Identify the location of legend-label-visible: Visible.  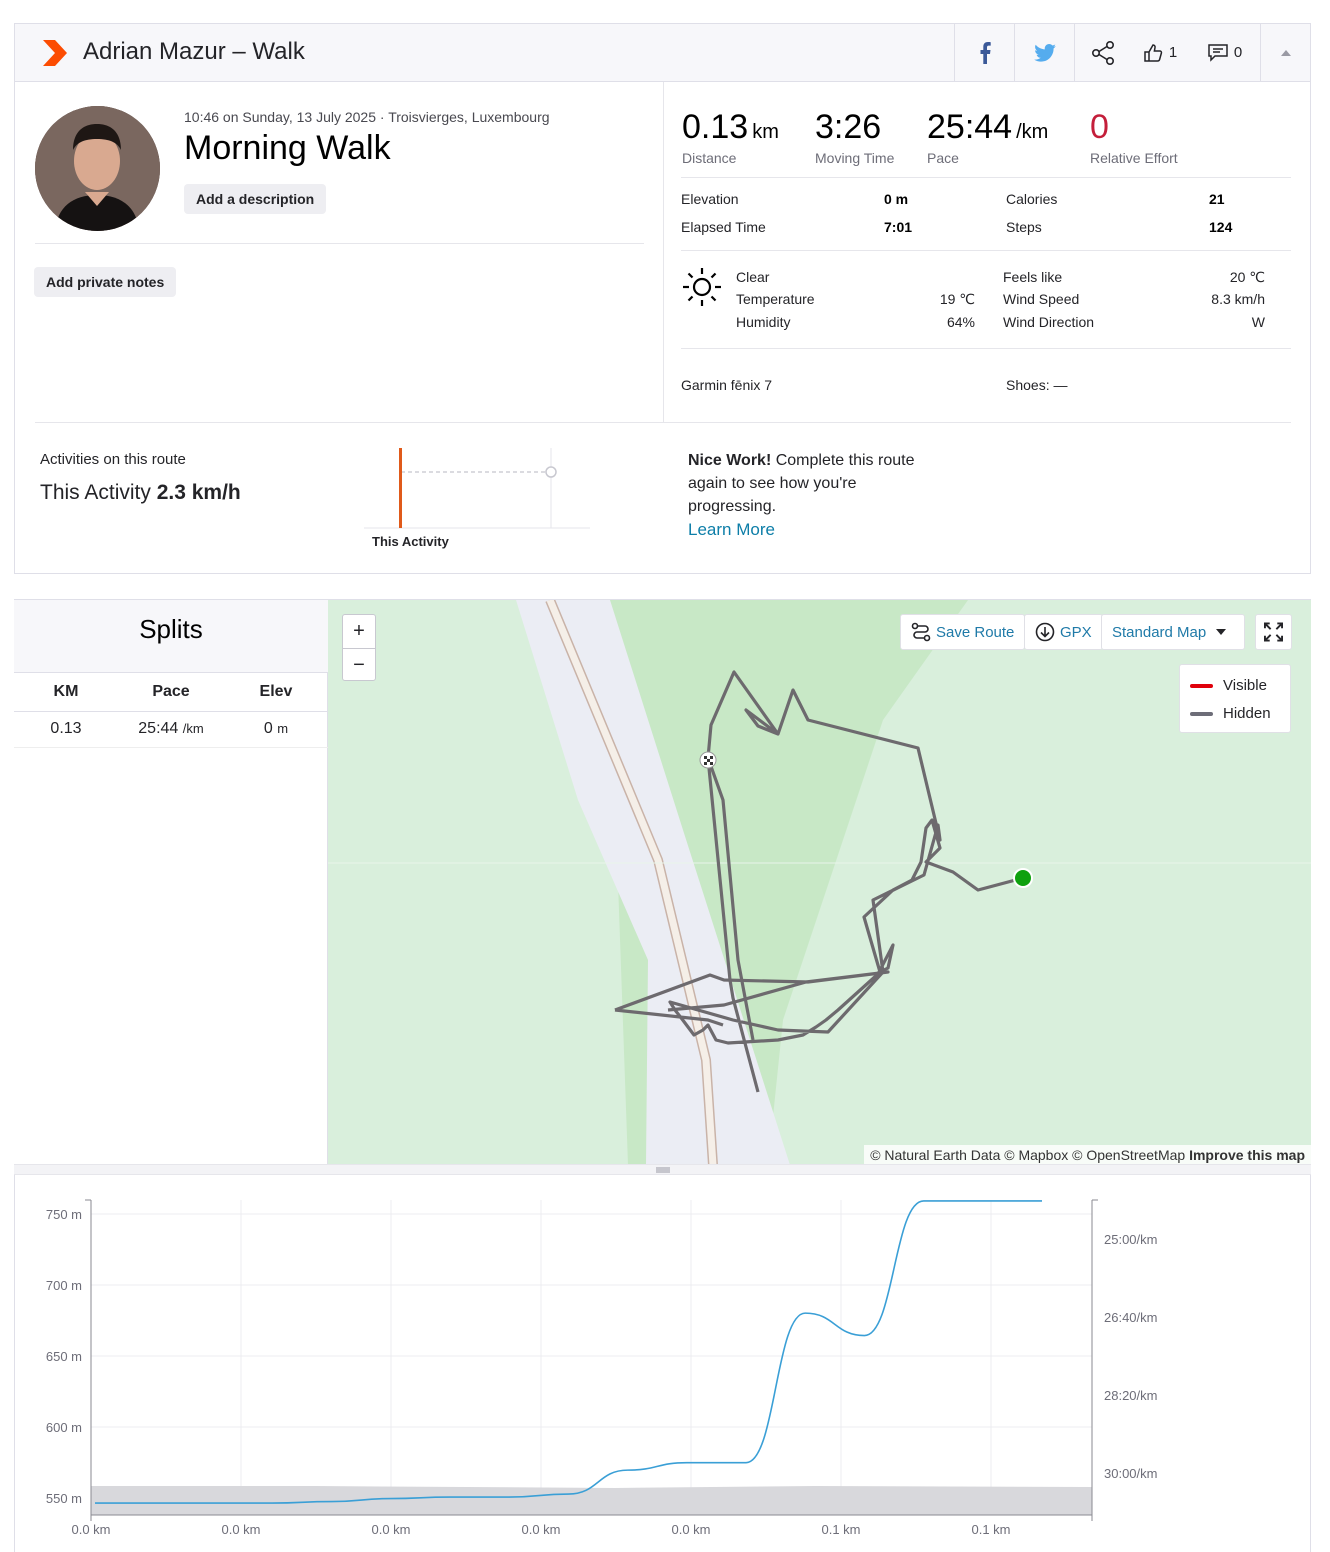
(1245, 685).